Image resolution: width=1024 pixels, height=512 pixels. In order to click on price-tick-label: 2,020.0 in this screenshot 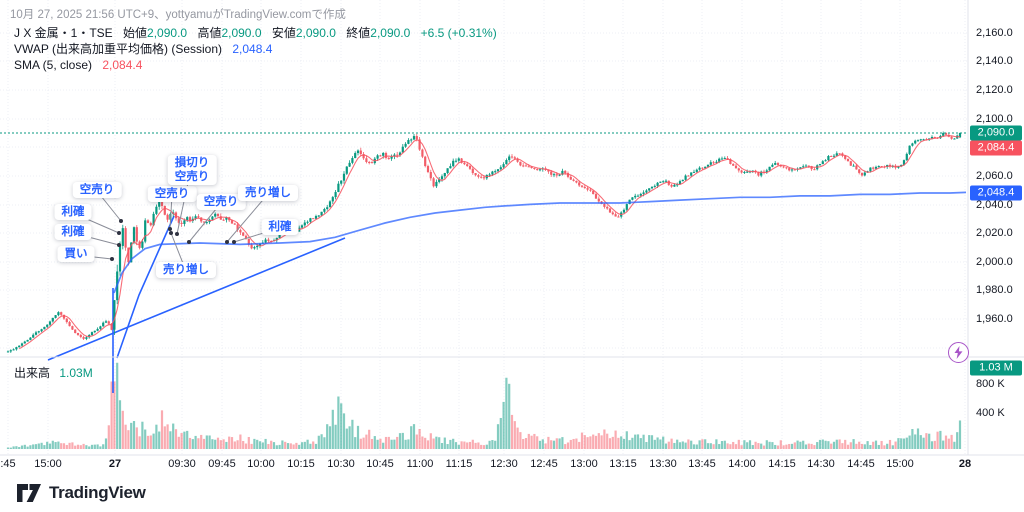, I will do `click(994, 233)`.